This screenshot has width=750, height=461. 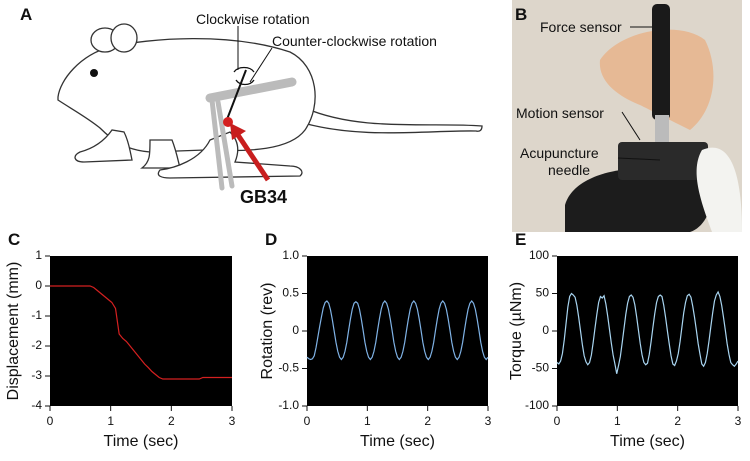 I want to click on tibia, so click(x=222, y=144).